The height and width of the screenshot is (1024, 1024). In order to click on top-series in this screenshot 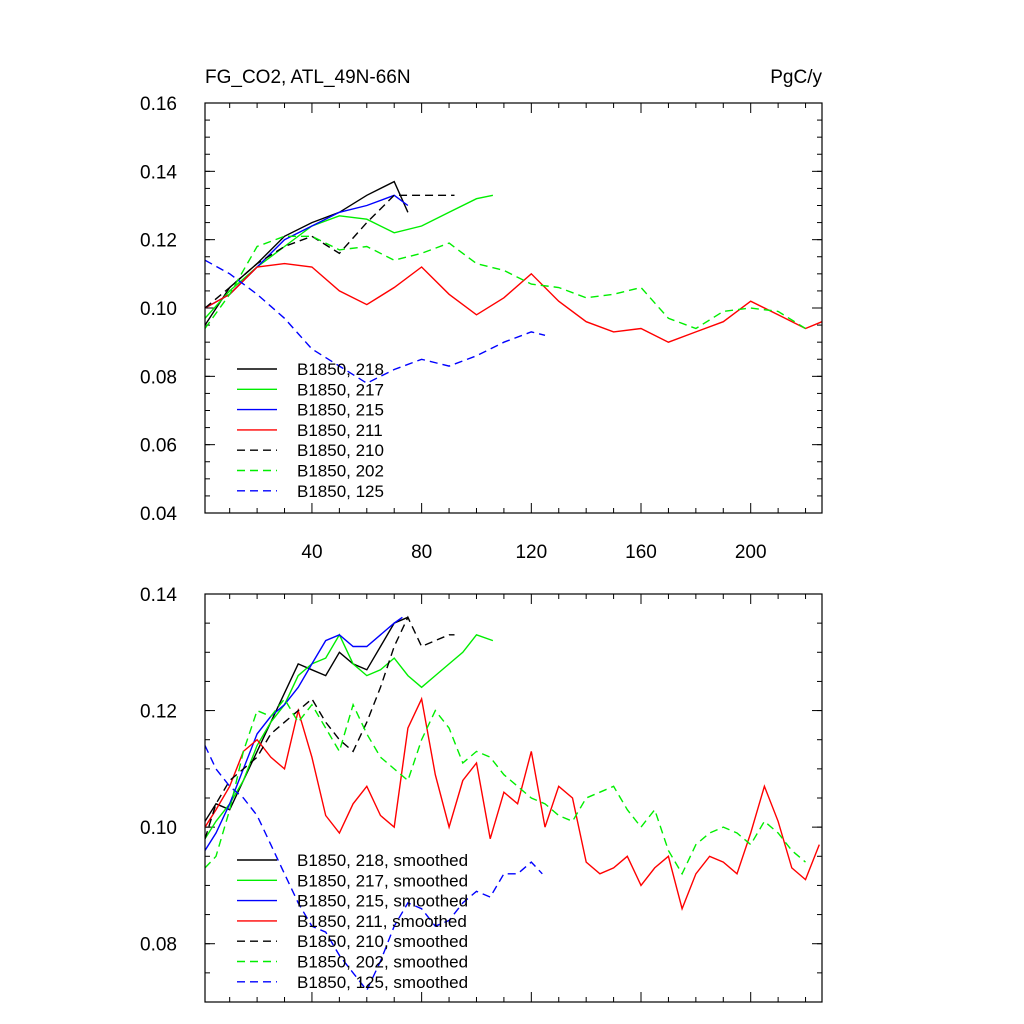, I will do `click(513, 282)`.